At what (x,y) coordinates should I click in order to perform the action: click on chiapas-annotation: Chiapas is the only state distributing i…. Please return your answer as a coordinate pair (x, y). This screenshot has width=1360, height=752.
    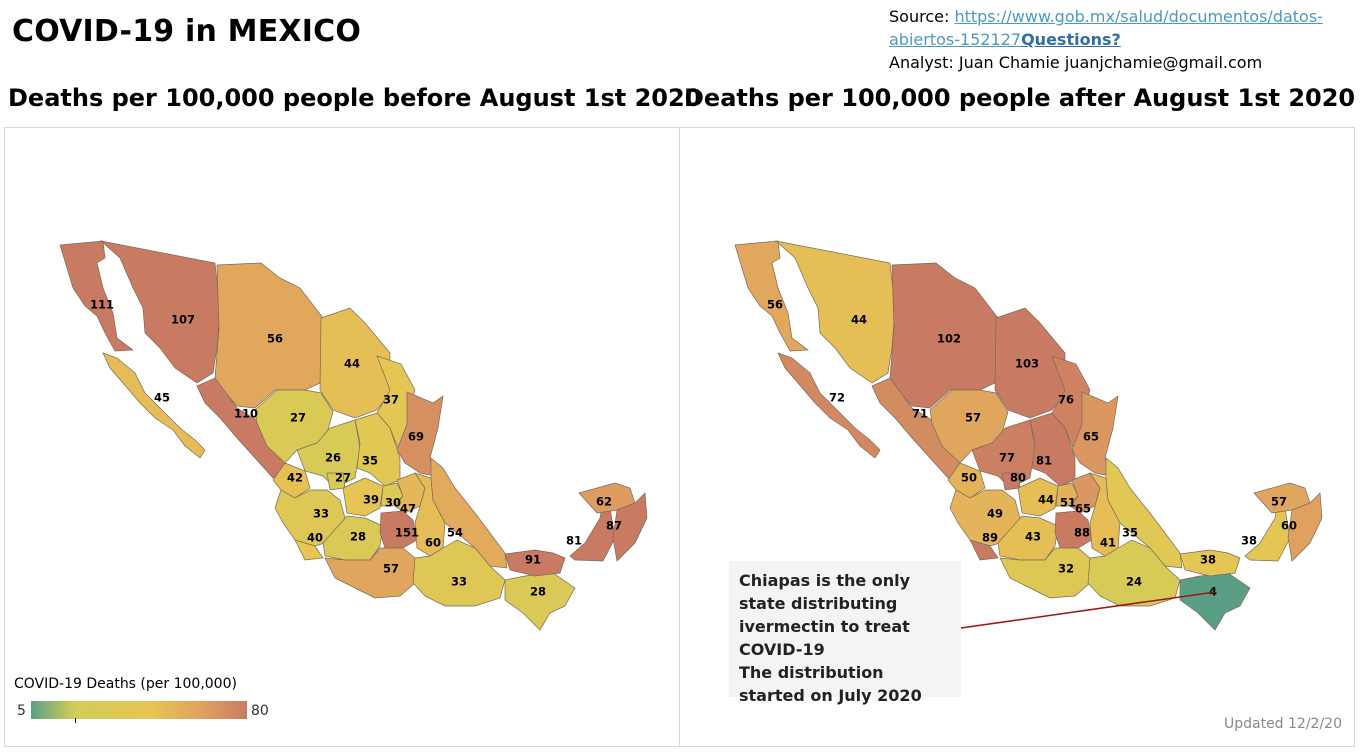
    Looking at the image, I should click on (845, 633).